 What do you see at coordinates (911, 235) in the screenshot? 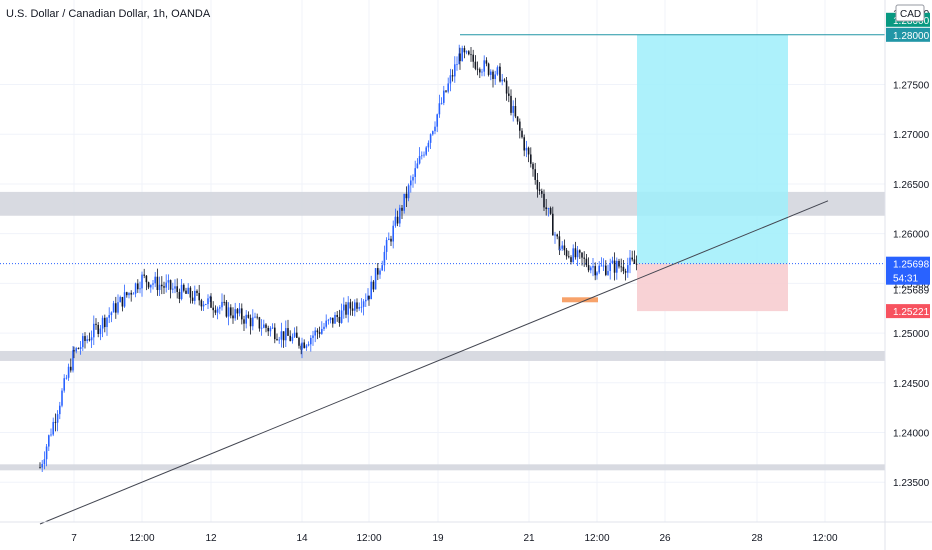
I see `y-tick-label: 1.26000` at bounding box center [911, 235].